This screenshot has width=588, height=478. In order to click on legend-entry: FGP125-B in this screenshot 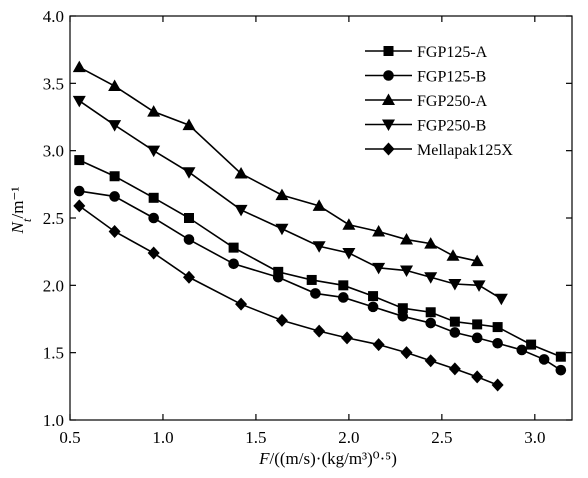, I will do `click(425, 77)`.